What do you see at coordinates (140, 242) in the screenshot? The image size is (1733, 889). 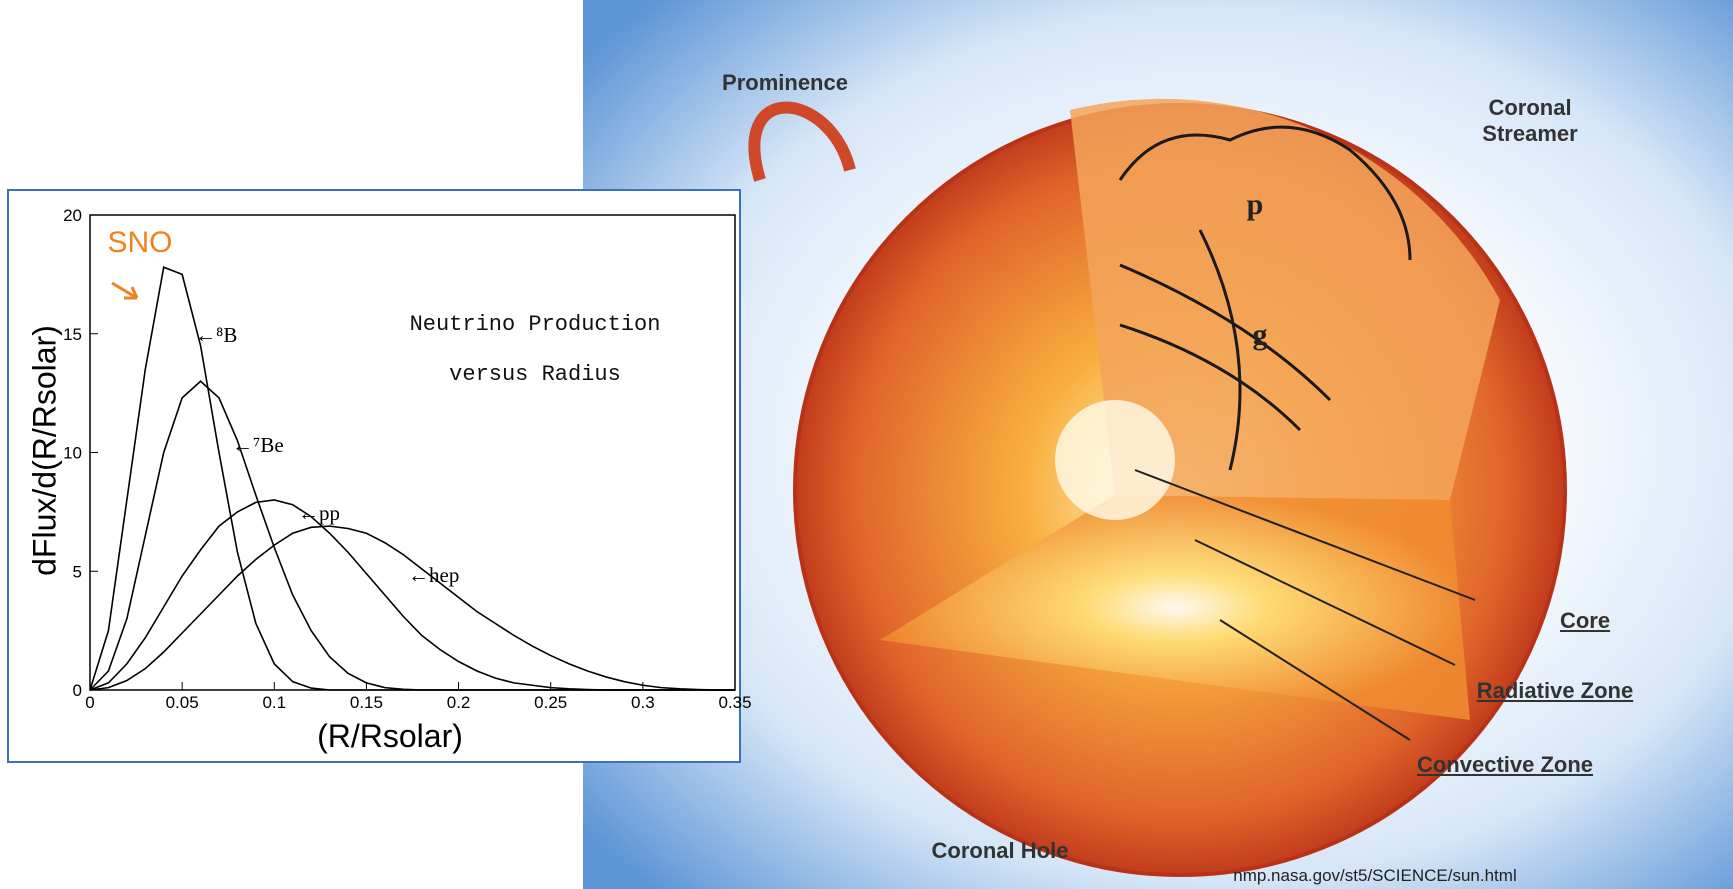 I see `sno-annotation: SNO` at bounding box center [140, 242].